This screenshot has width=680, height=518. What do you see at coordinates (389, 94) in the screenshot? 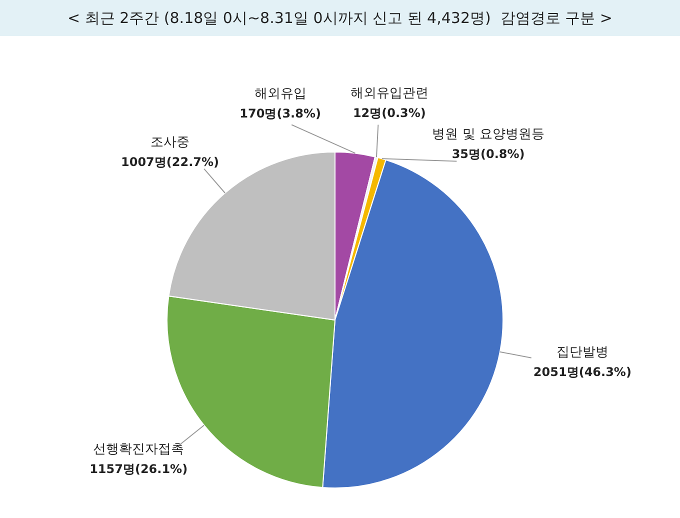
I see `slice-label: 해외유입관련` at bounding box center [389, 94].